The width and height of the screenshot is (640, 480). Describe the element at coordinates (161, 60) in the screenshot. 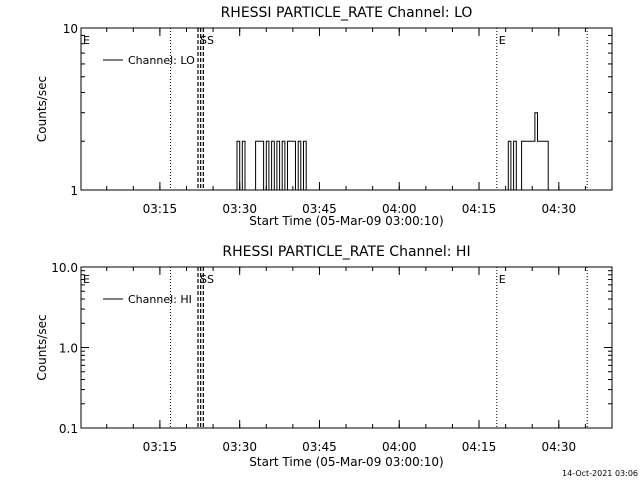

I see `legend-label: Channel: LO` at that location.